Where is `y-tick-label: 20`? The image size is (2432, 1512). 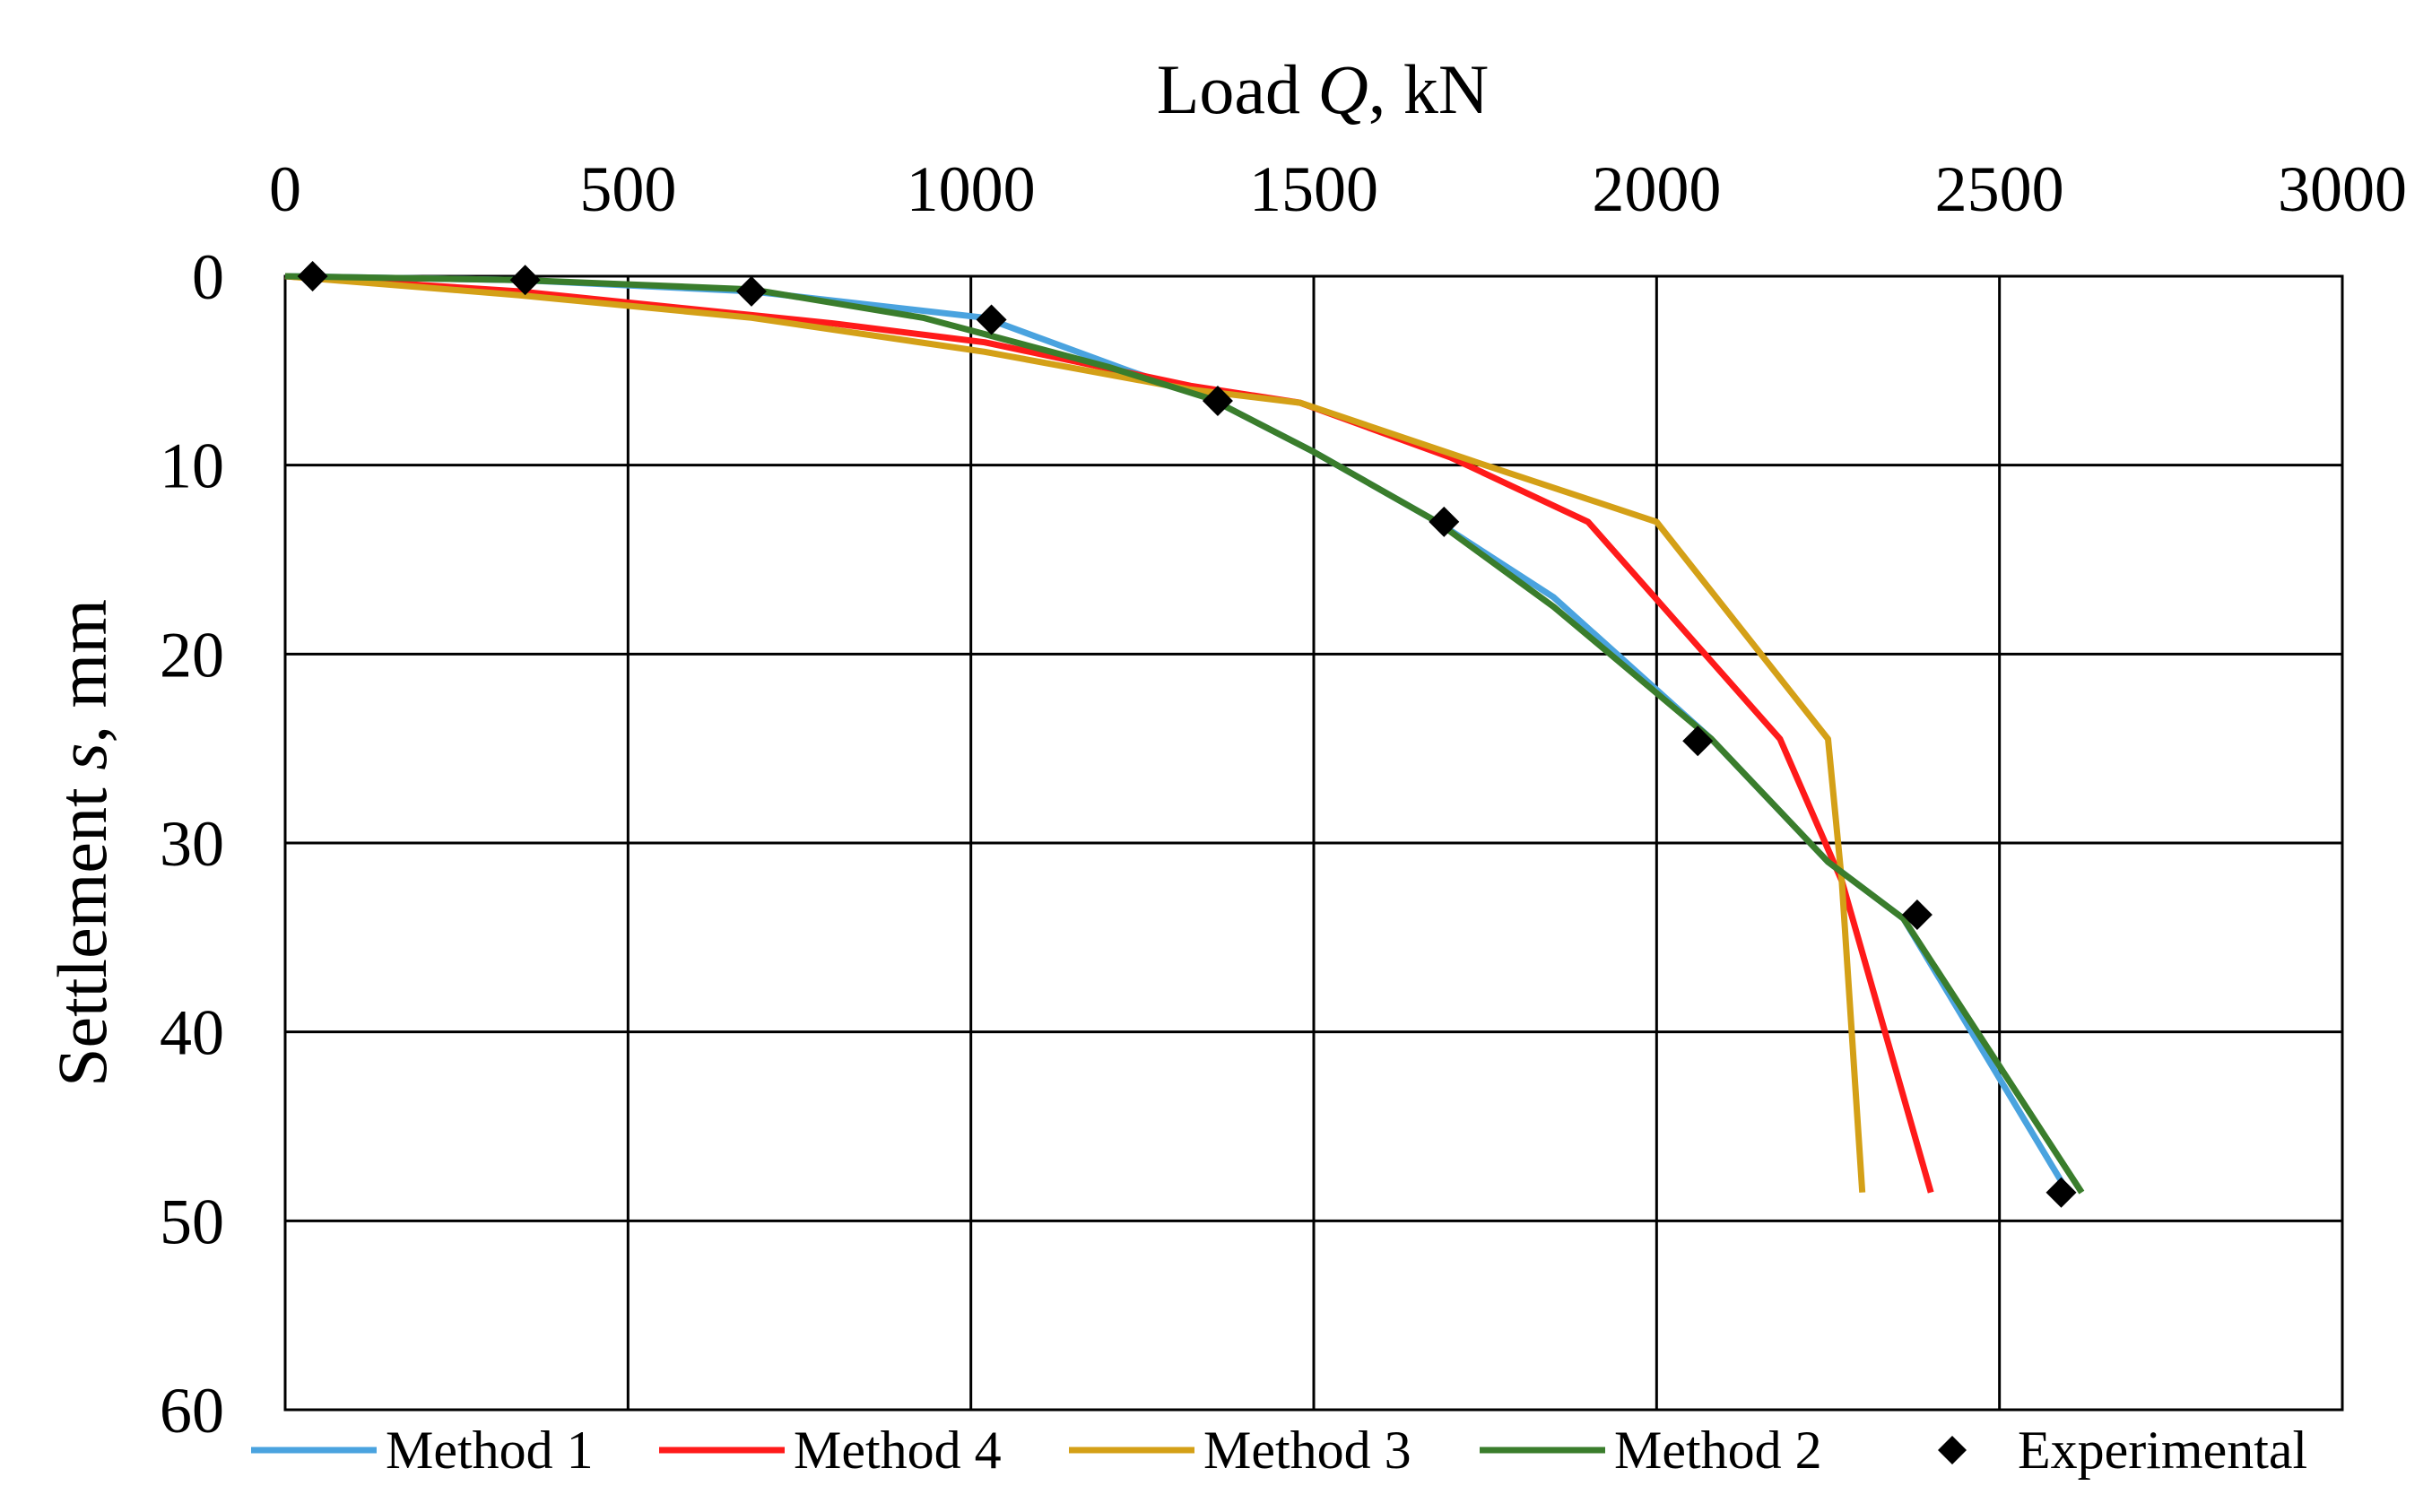
y-tick-label: 20 is located at coordinates (192, 655).